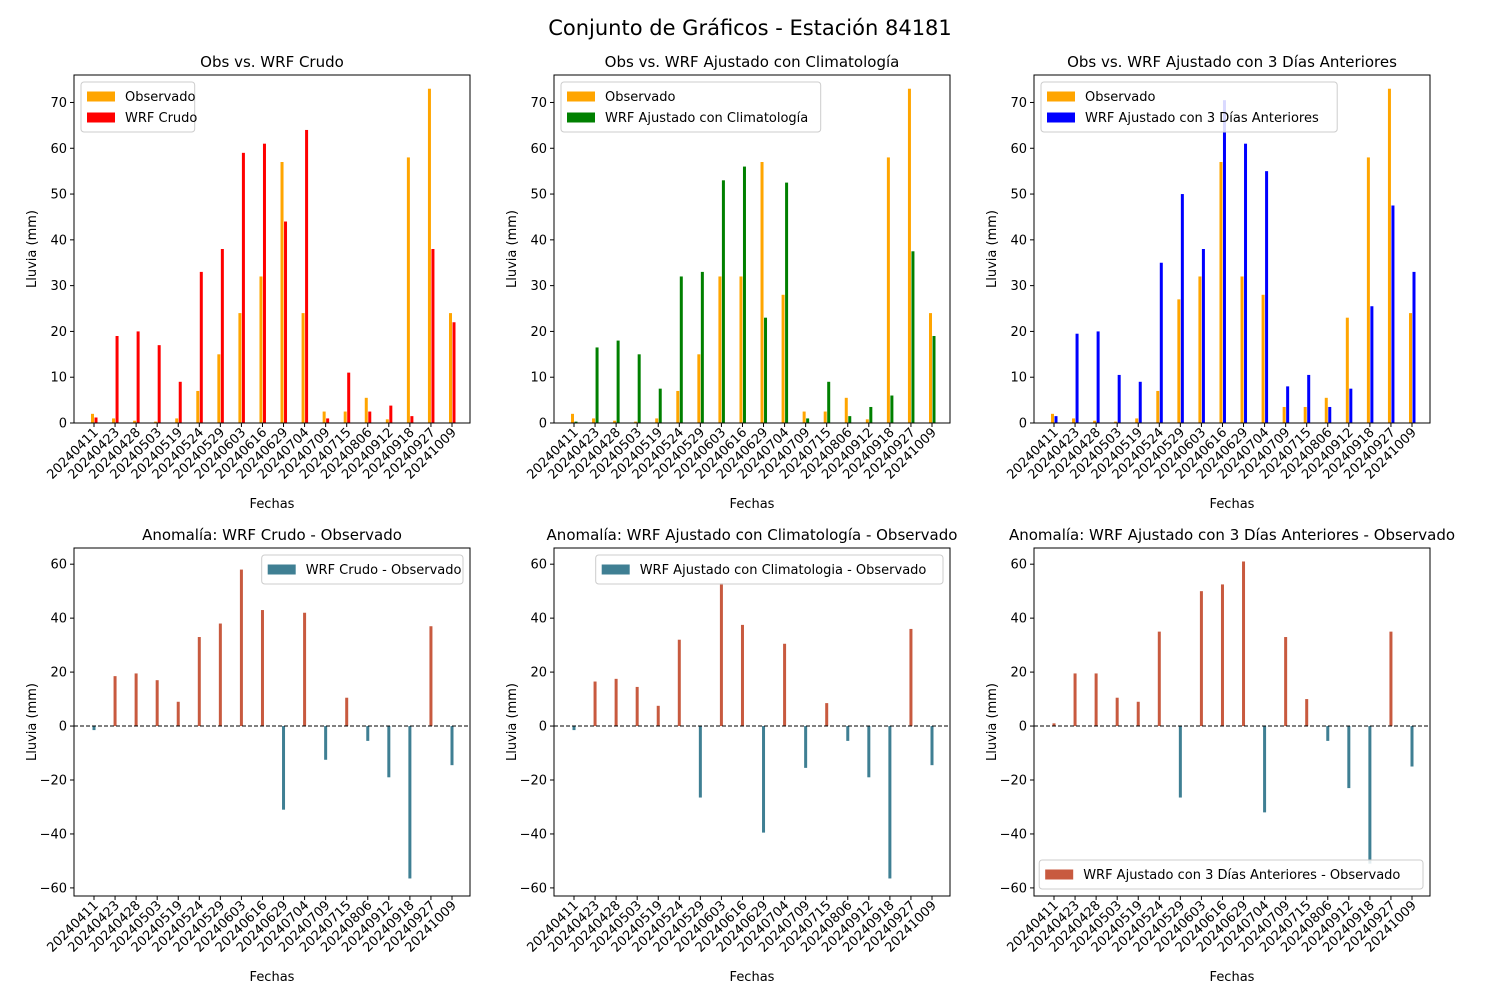 The width and height of the screenshot is (1500, 1000). Describe the element at coordinates (53, 834) in the screenshot. I see `y-tick-label: −40` at that location.